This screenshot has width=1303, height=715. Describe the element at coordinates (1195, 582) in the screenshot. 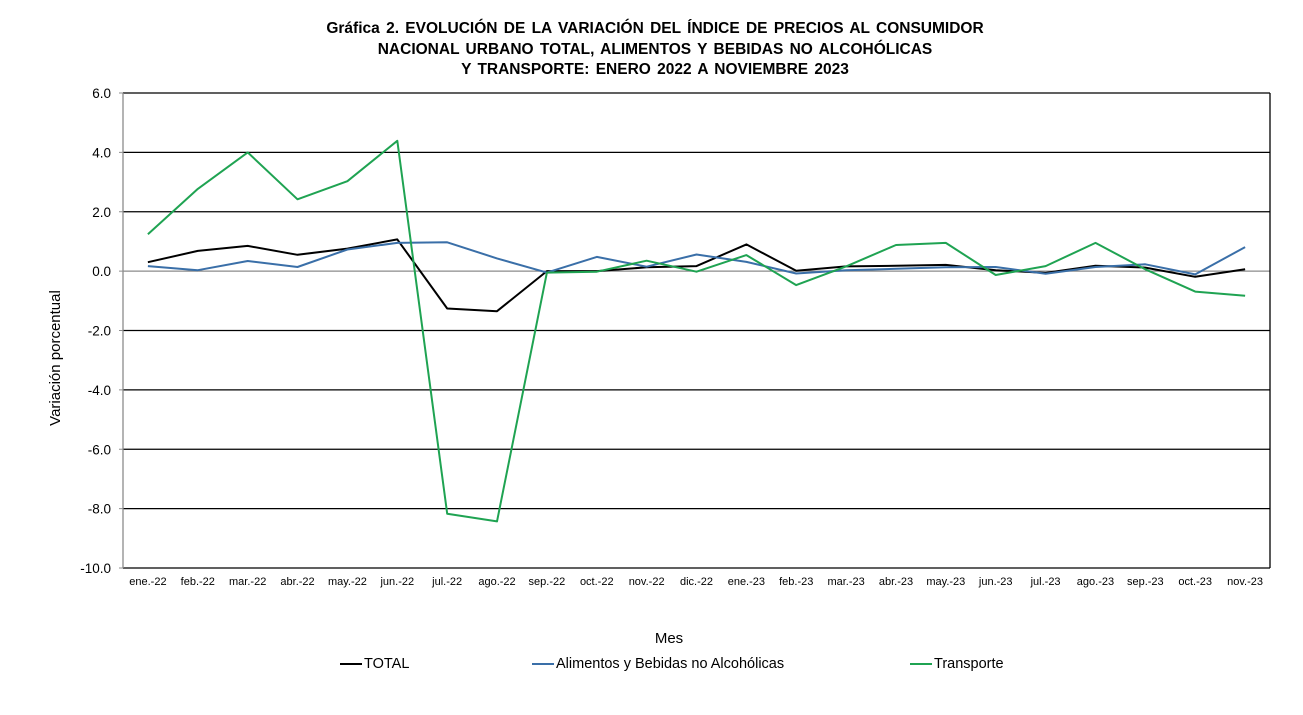

I see `x-tick-label: oct.-23` at that location.